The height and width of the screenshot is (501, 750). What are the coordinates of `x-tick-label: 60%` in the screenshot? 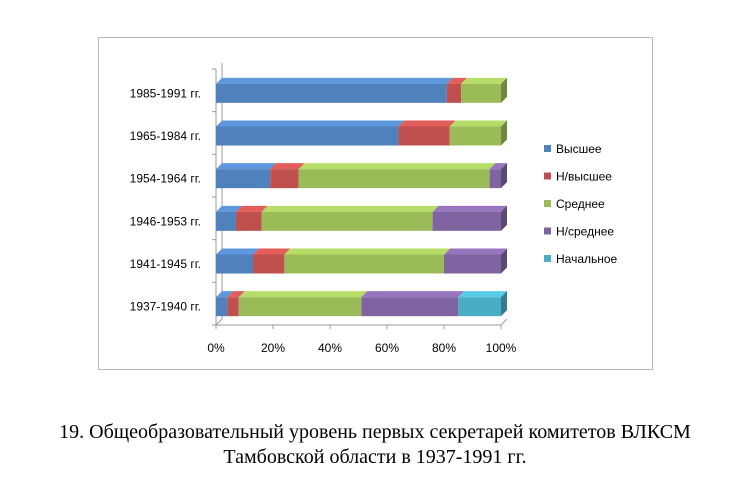 It's located at (387, 348).